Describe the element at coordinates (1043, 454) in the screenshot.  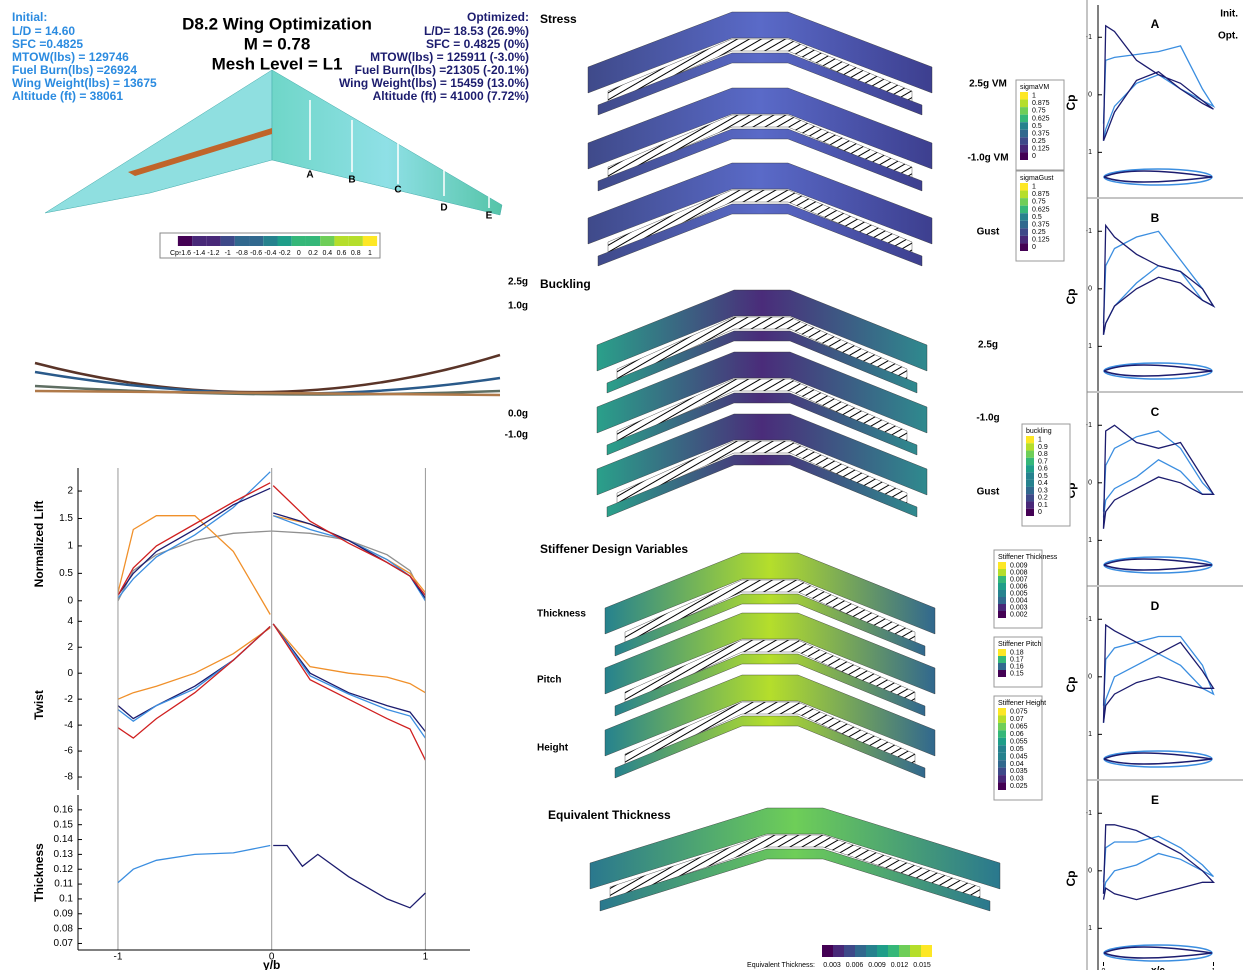
I see `label: 0.8` at that location.